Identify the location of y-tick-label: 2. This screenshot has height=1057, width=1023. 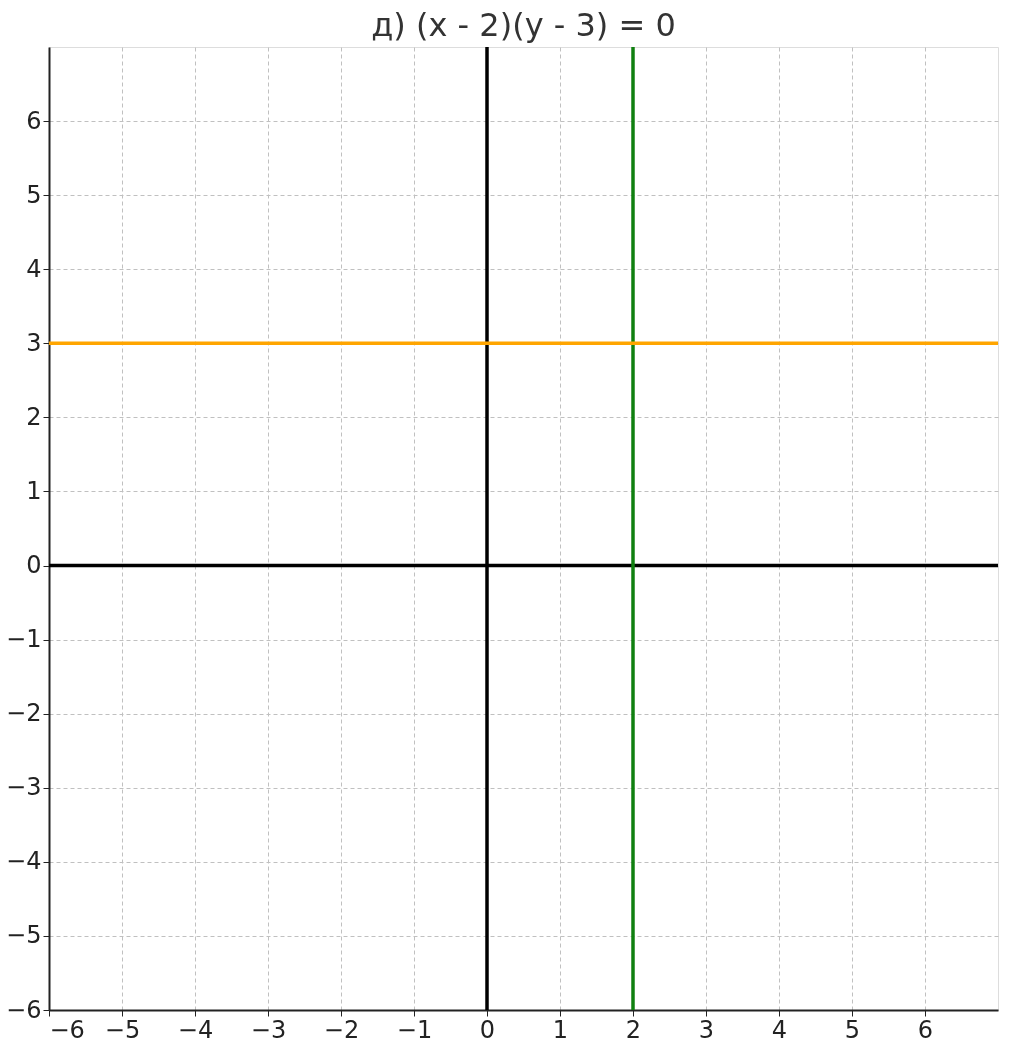
(34, 416).